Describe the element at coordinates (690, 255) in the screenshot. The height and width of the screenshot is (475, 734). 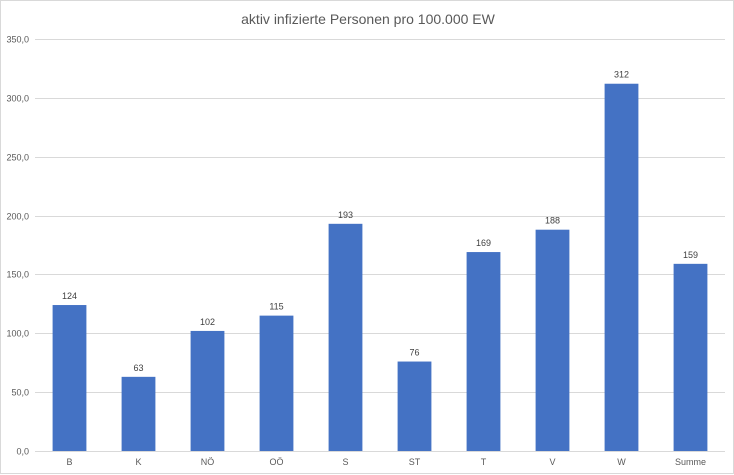
I see `data-label: 159` at that location.